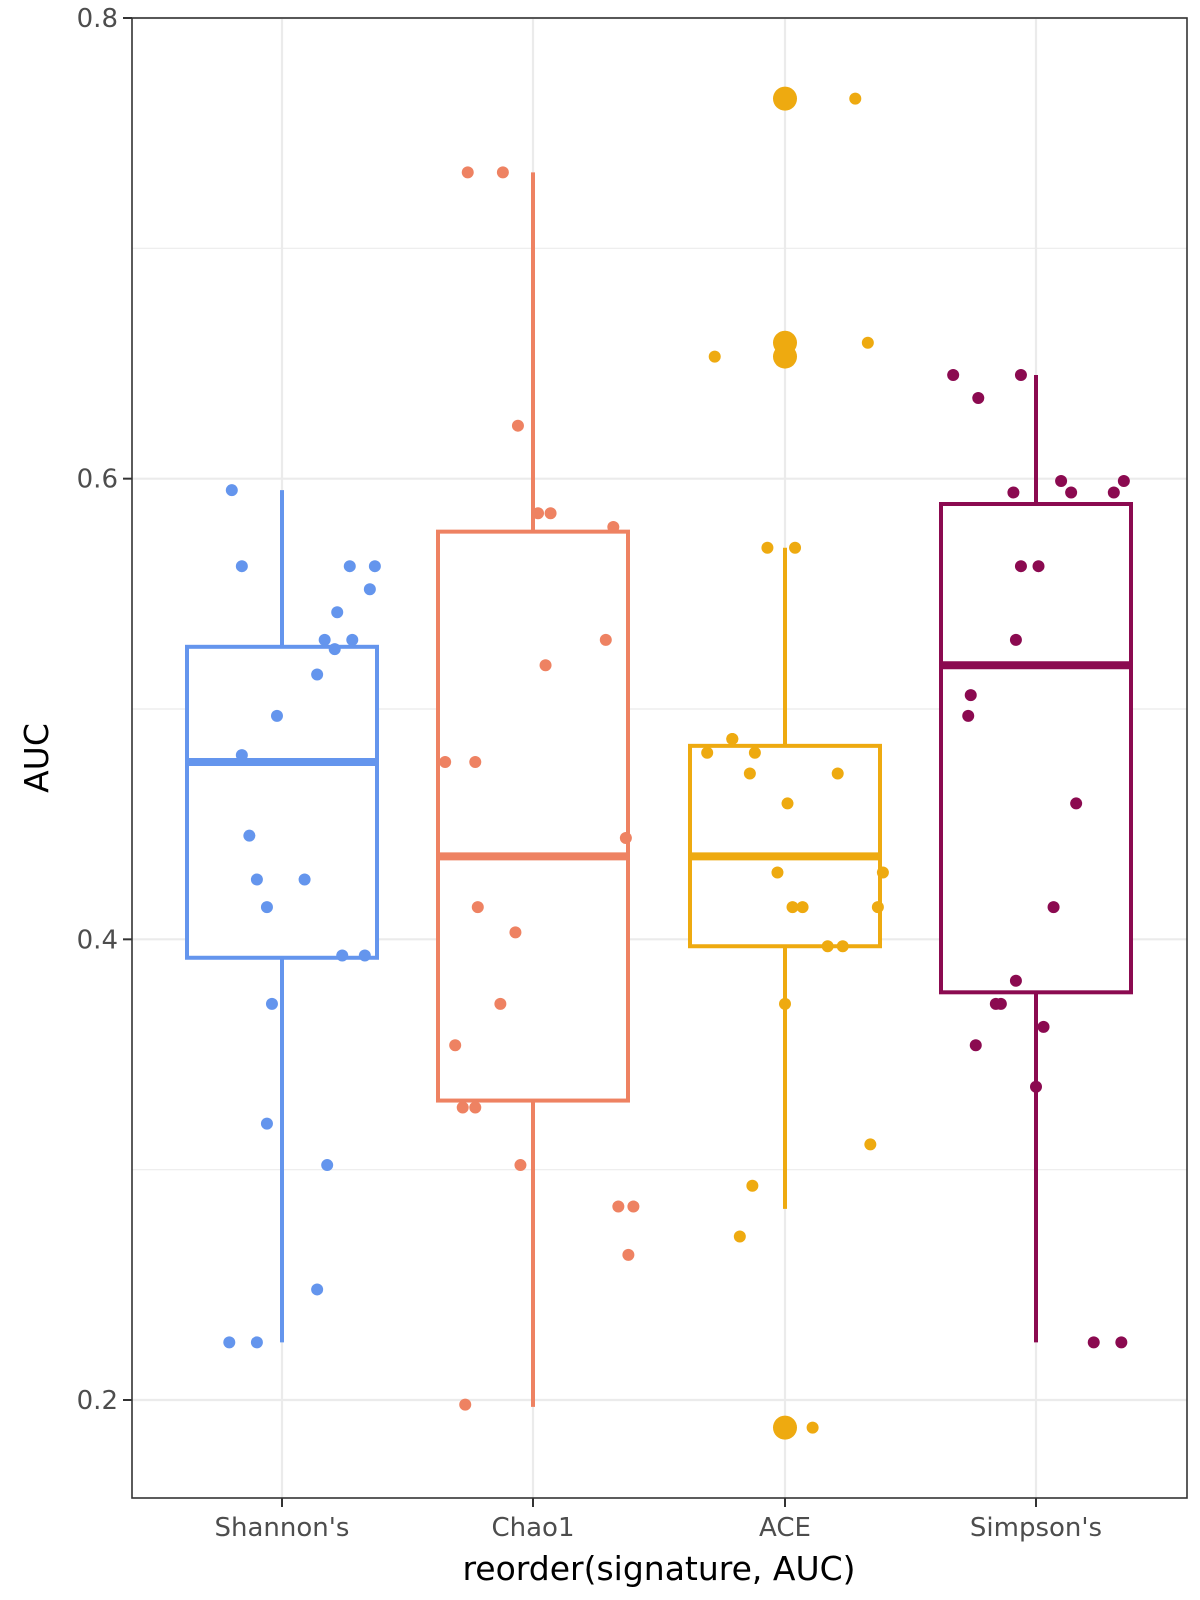  I want to click on x-tick-label: Simpson's, so click(1036, 1528).